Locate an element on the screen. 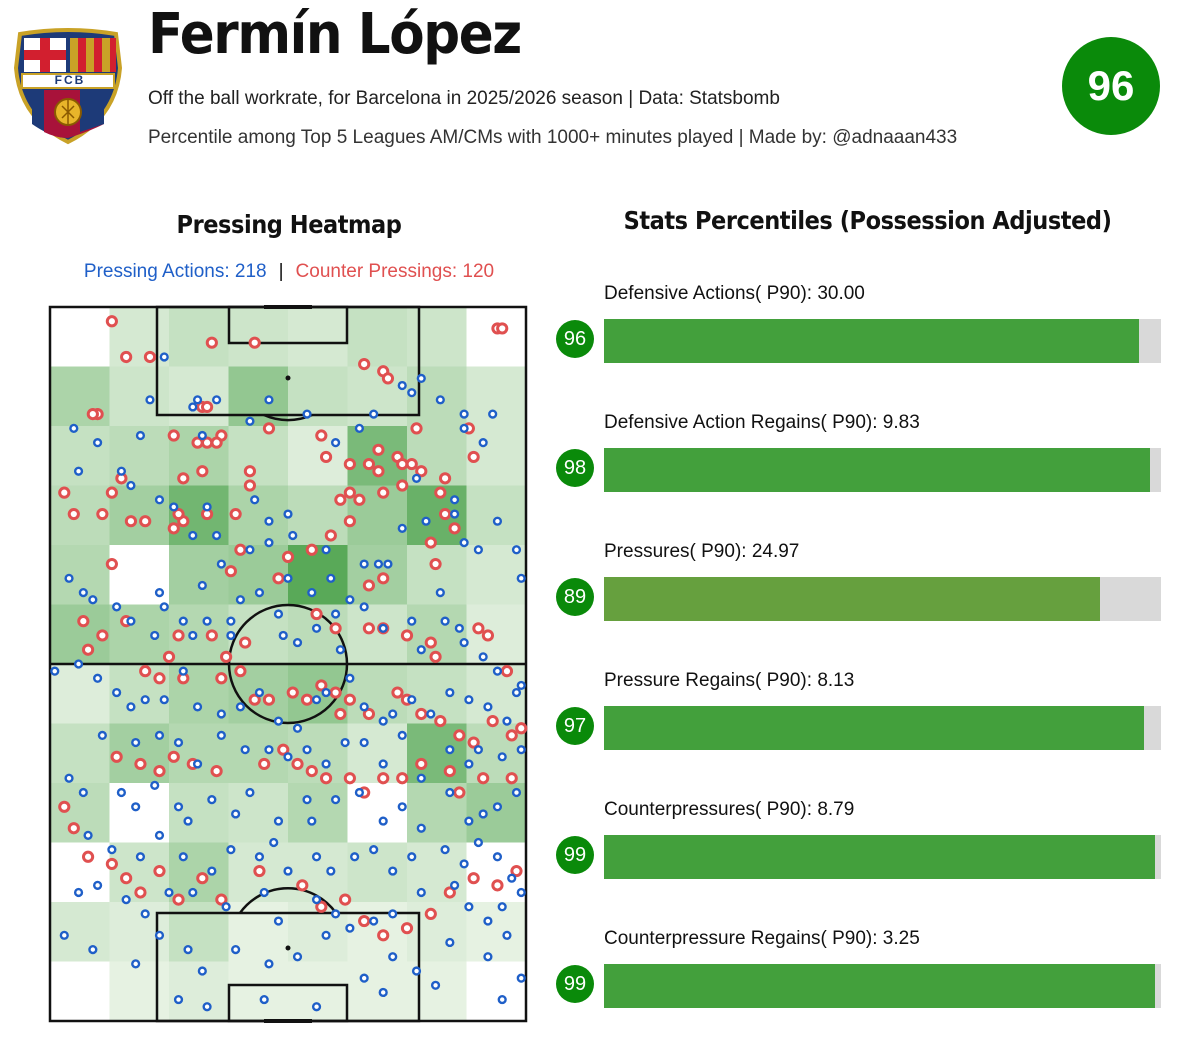 The width and height of the screenshot is (1200, 1054). stat-percentile-badge: 96 is located at coordinates (575, 339).